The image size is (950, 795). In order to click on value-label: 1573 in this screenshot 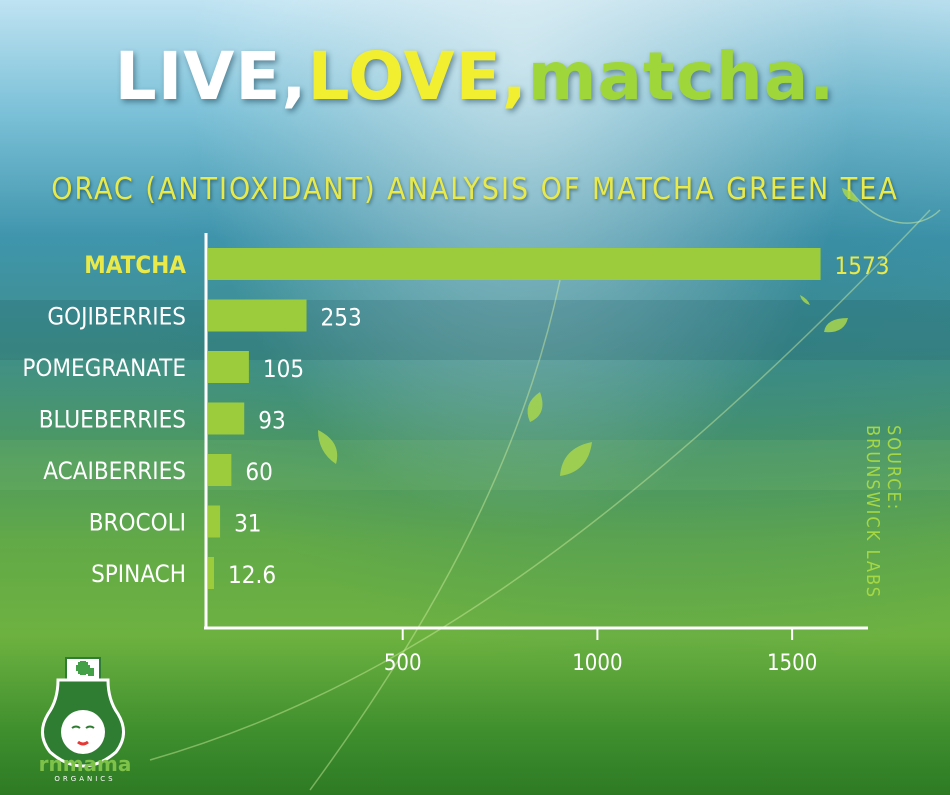, I will do `click(862, 266)`.